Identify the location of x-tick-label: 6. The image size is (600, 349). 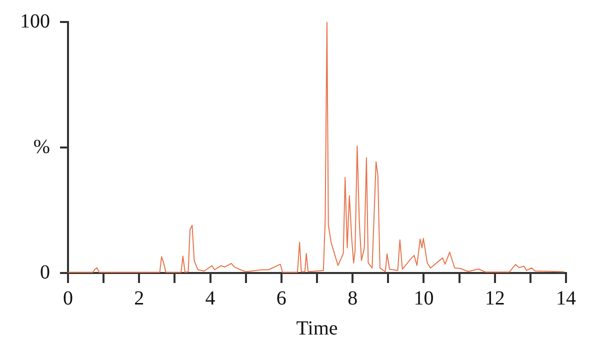
(281, 298).